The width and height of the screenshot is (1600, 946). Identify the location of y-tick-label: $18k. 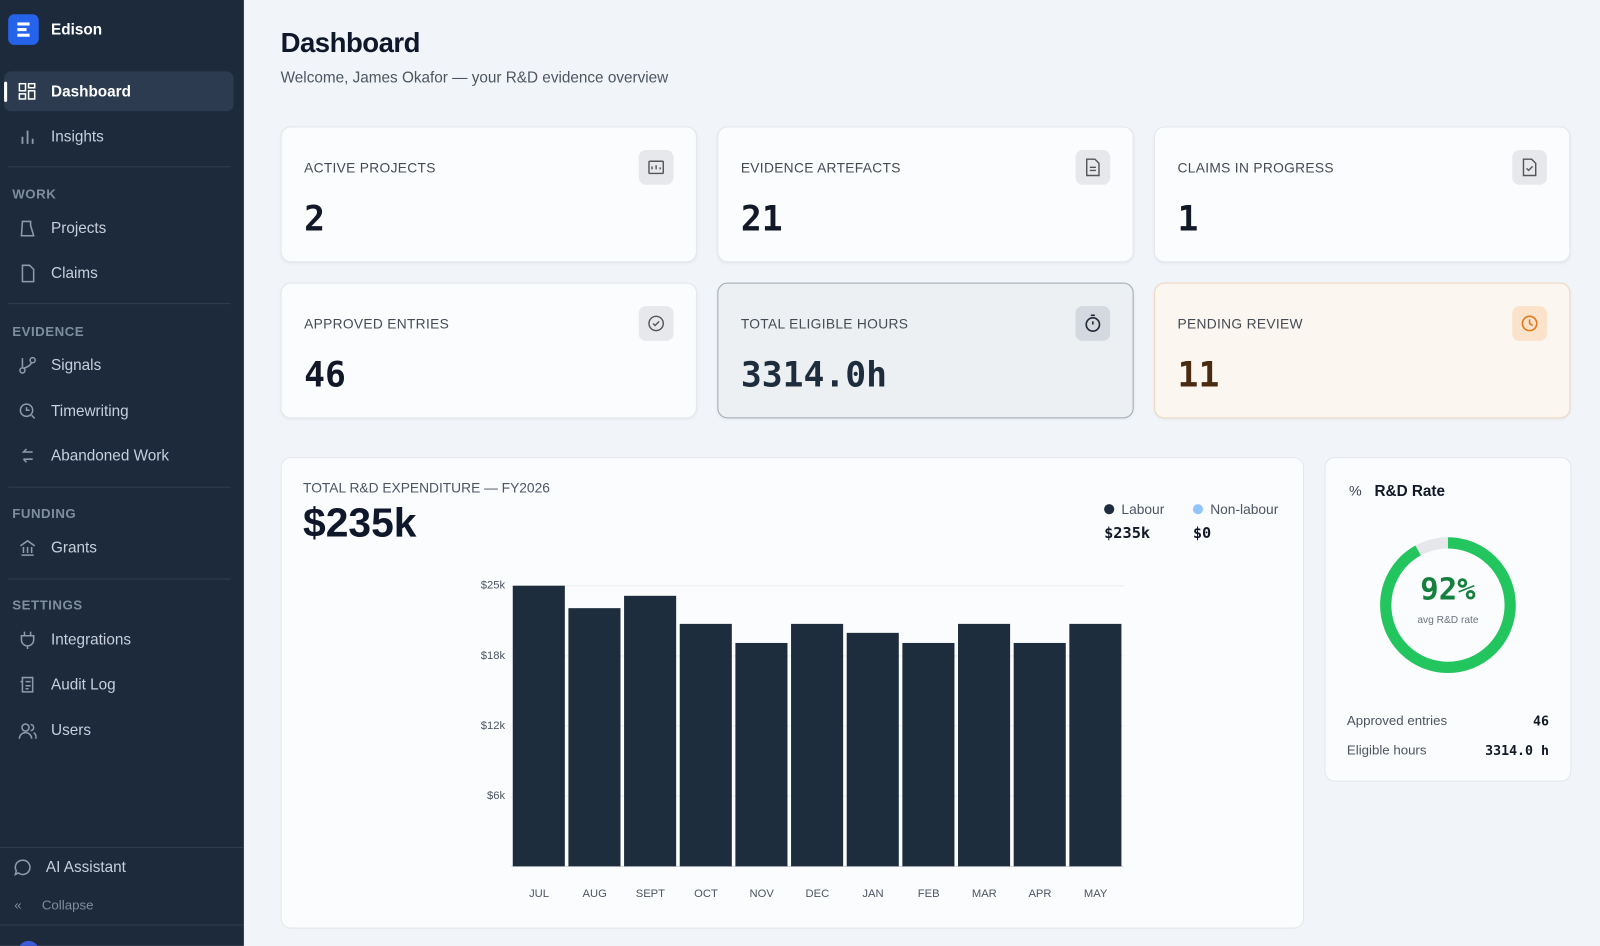
(493, 656).